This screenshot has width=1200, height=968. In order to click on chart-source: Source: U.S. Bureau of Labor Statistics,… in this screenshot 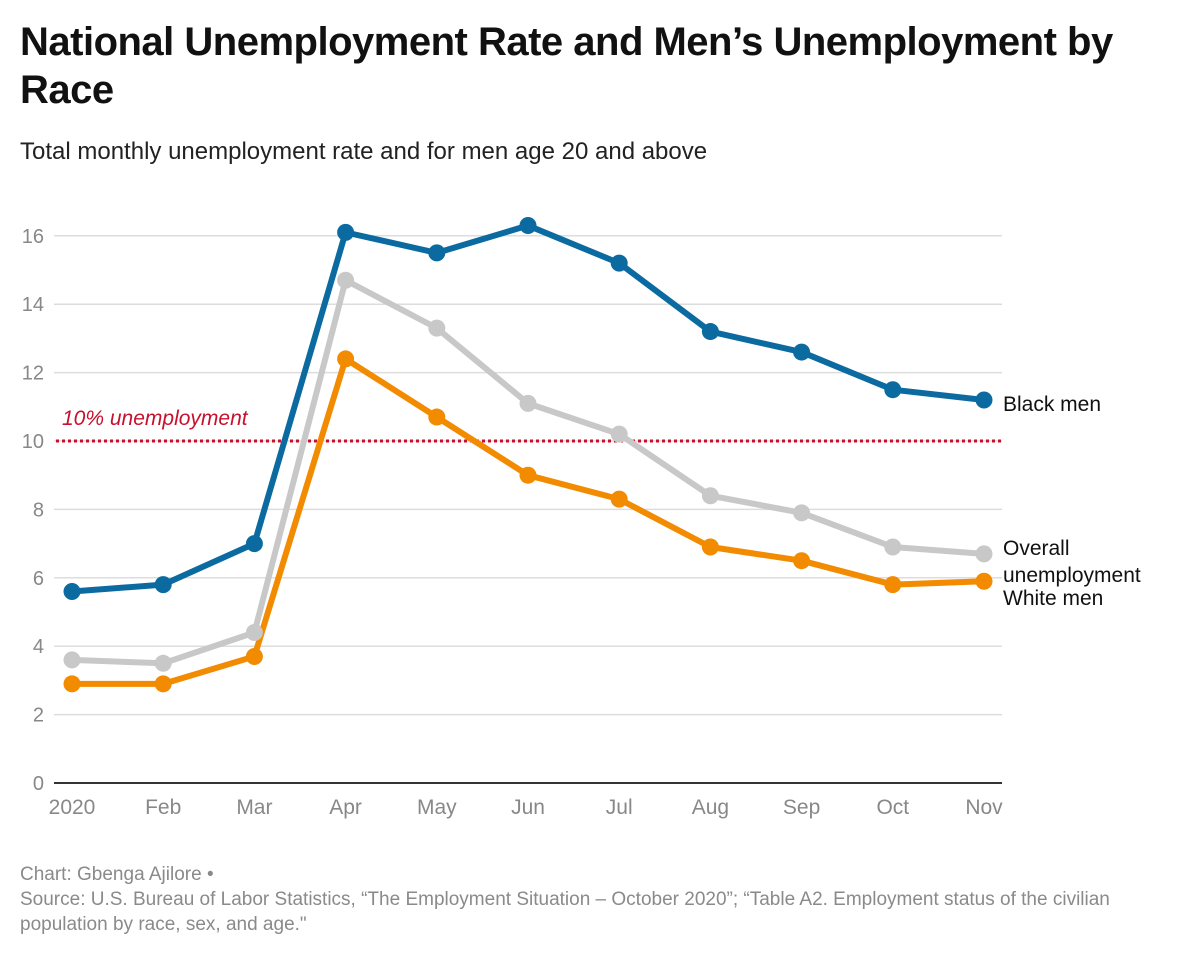, I will do `click(565, 912)`.